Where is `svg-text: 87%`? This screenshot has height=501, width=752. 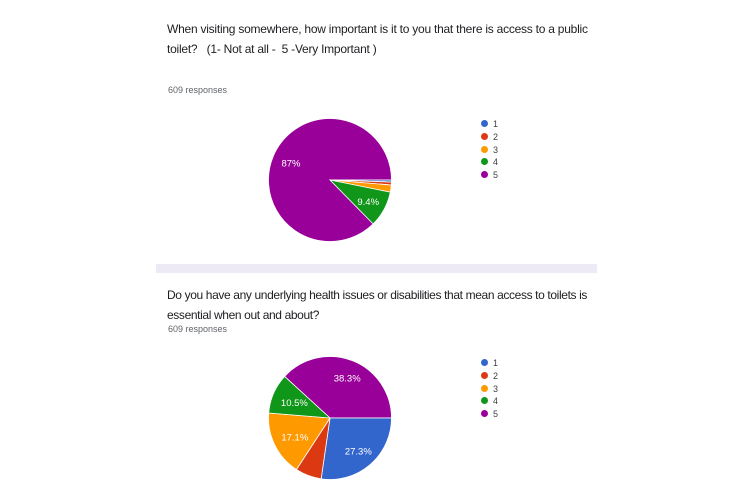 svg-text: 87% is located at coordinates (291, 163).